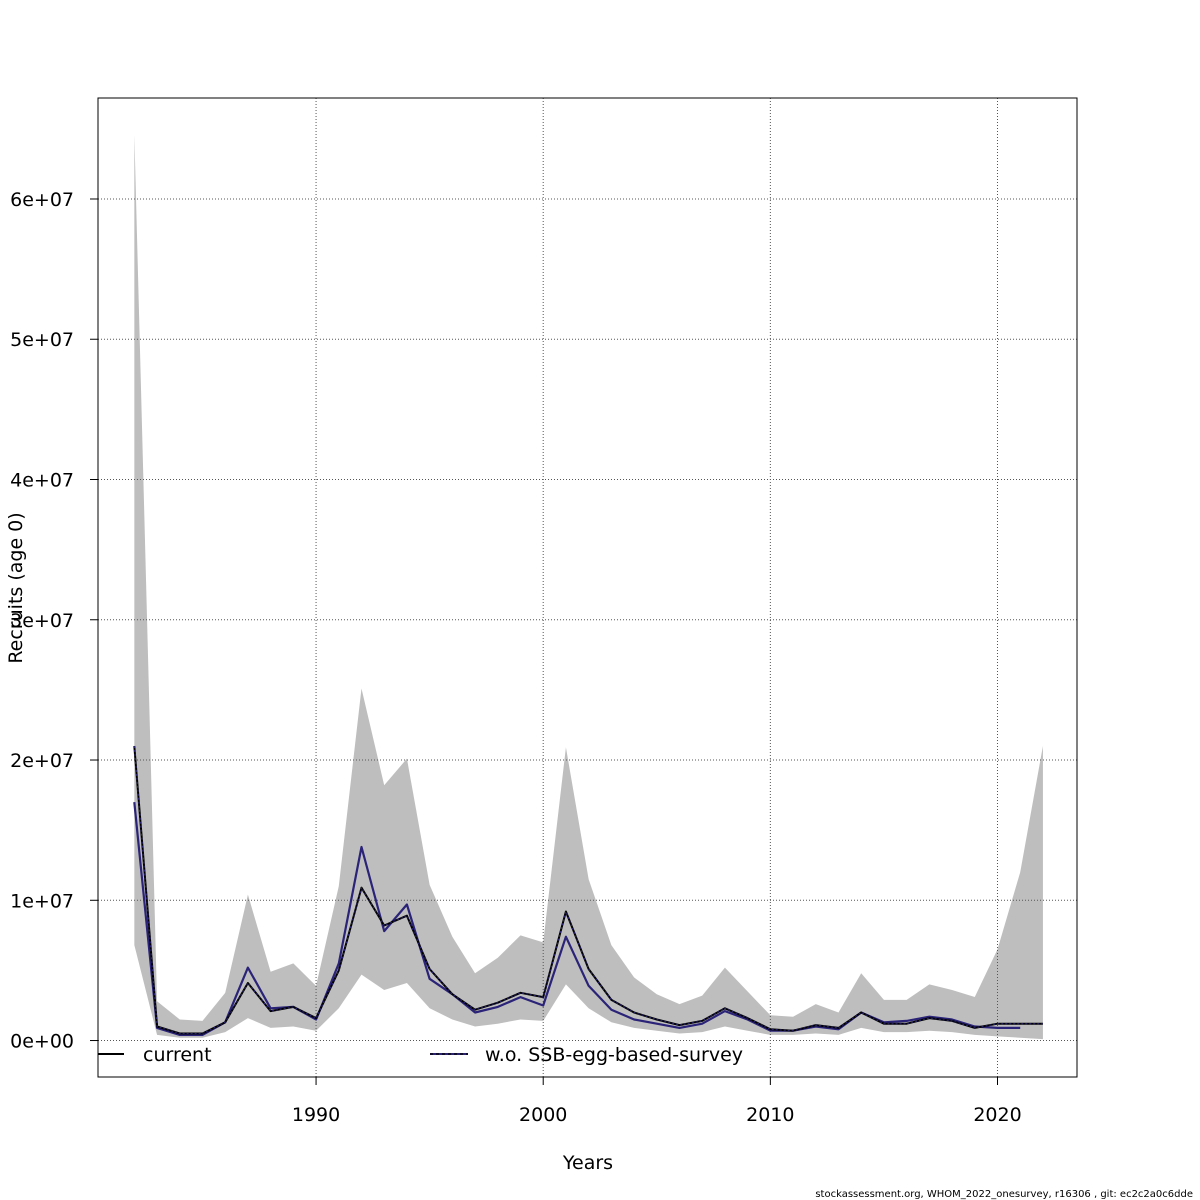 The width and height of the screenshot is (1200, 1200). Describe the element at coordinates (42, 901) in the screenshot. I see `y-tick-label-1: 1e+07` at that location.